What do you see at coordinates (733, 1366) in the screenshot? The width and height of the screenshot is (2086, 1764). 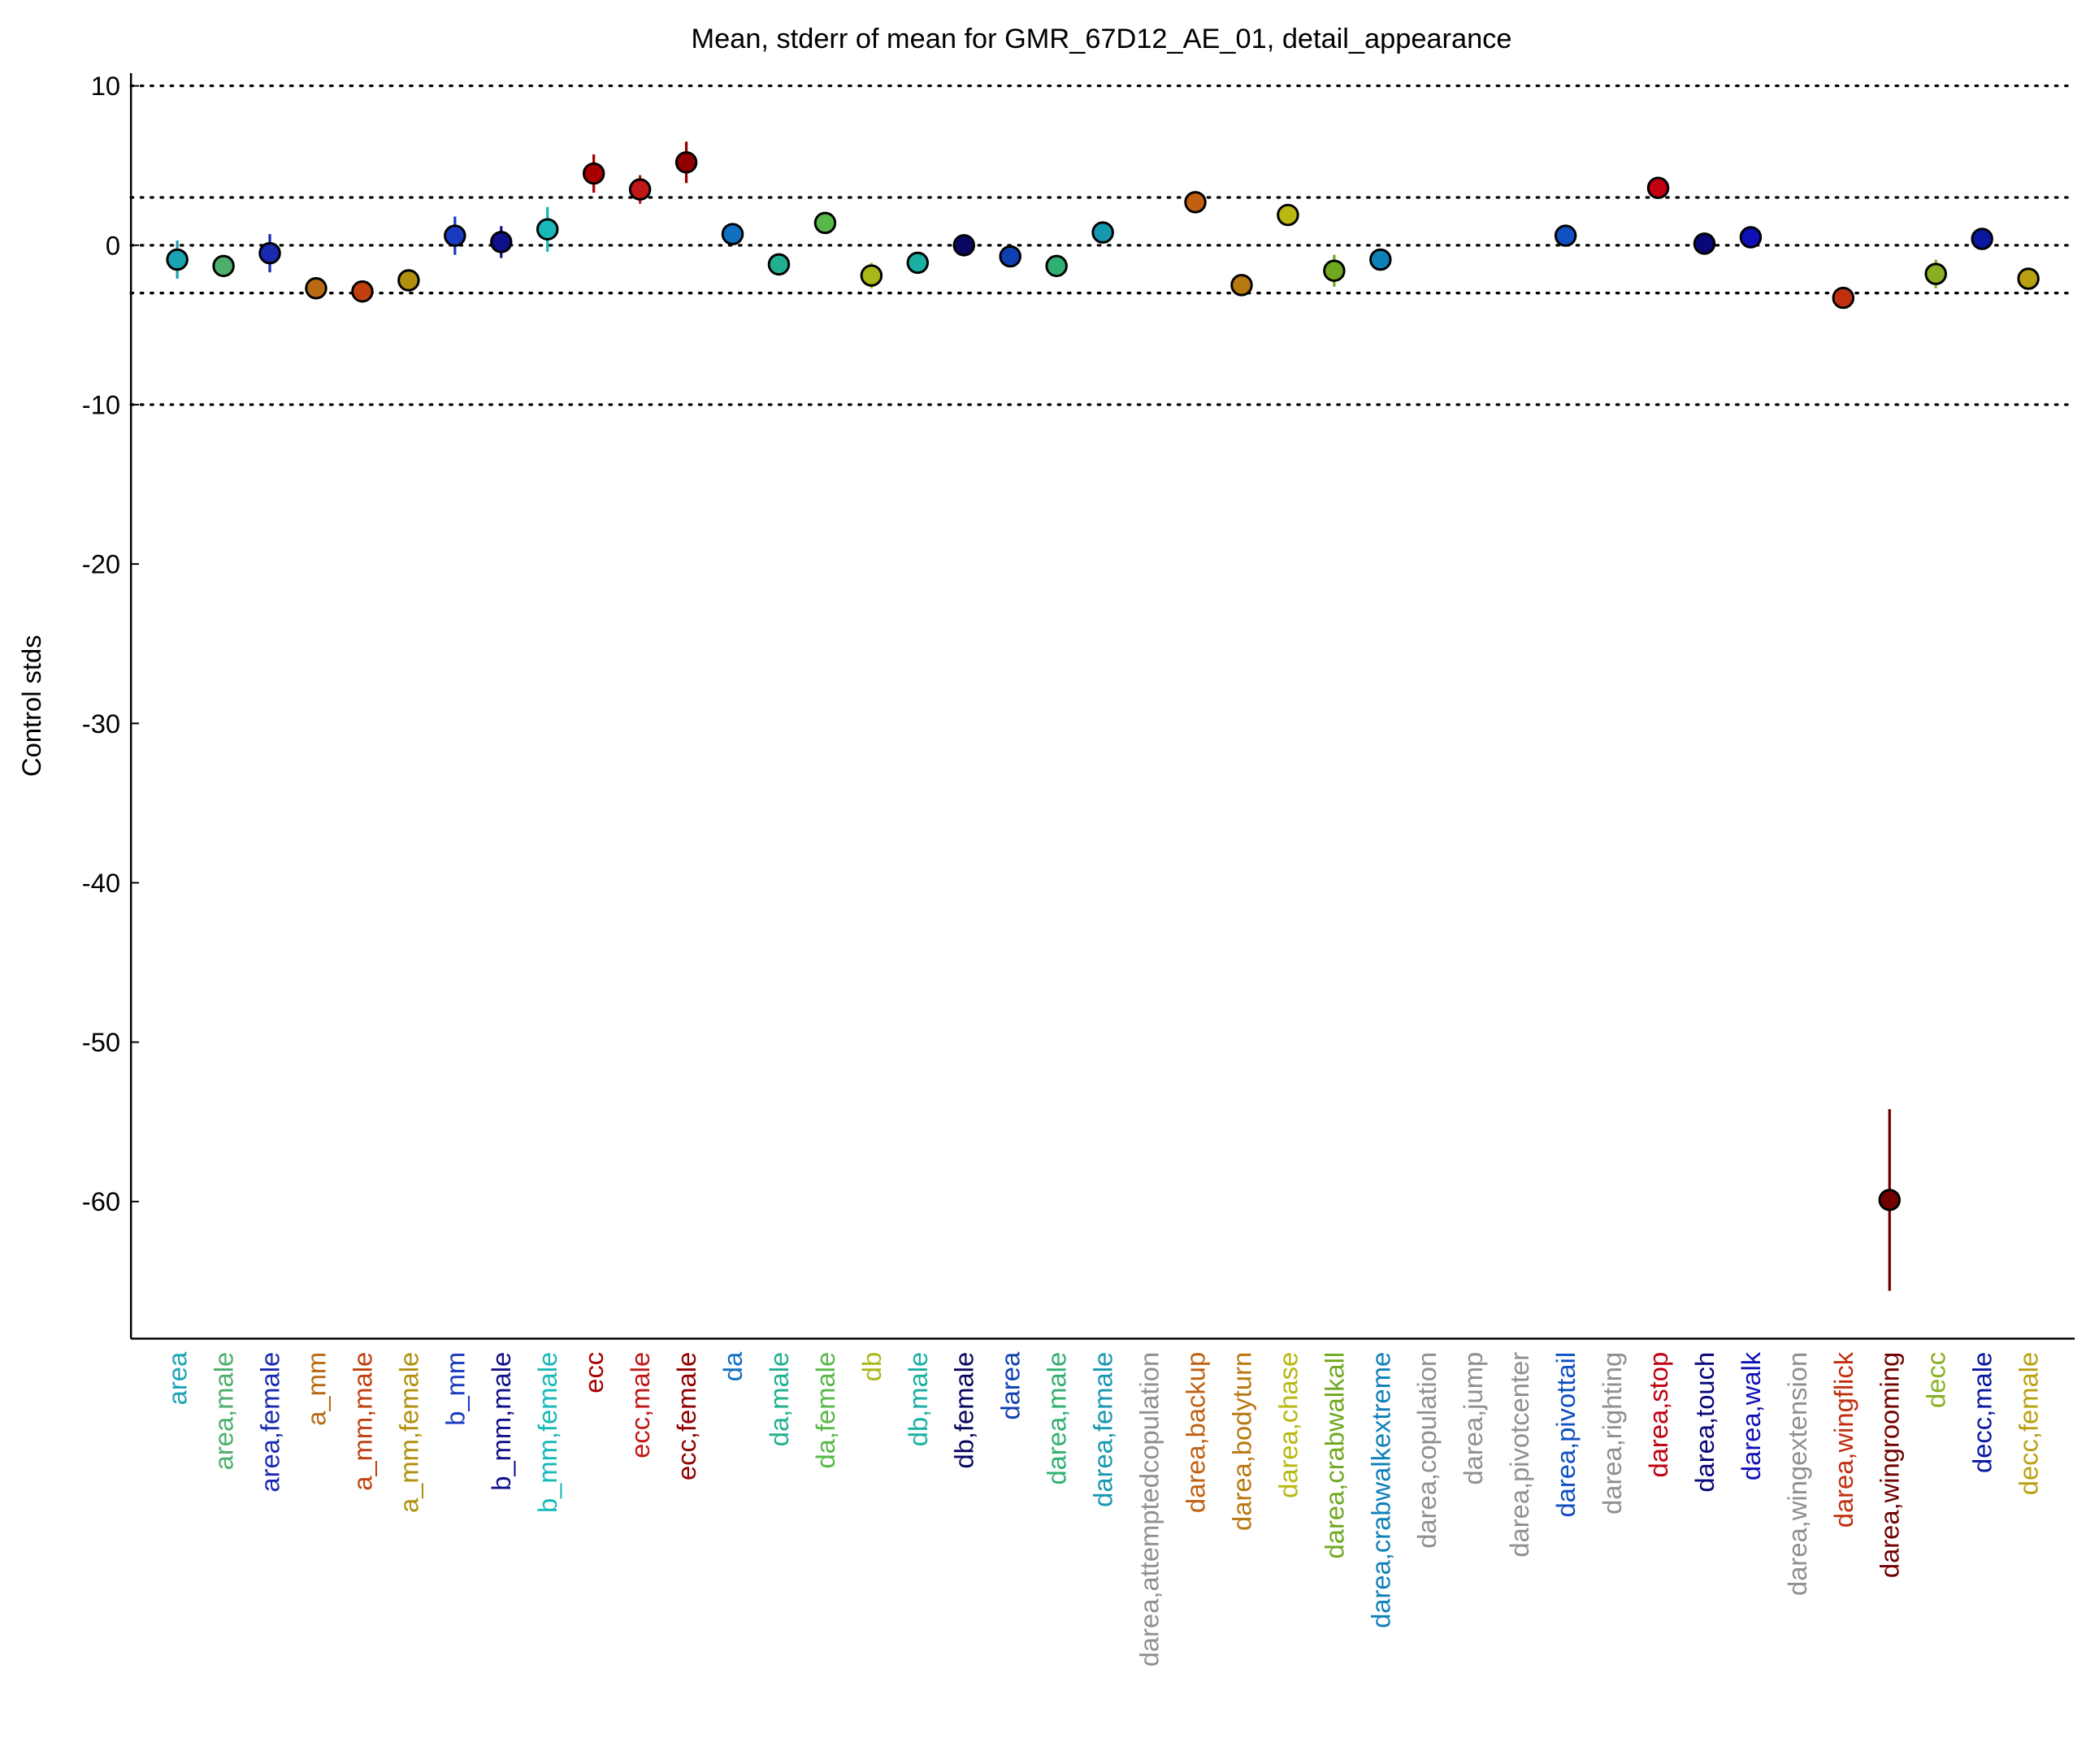 I see `x-tick-label: da` at bounding box center [733, 1366].